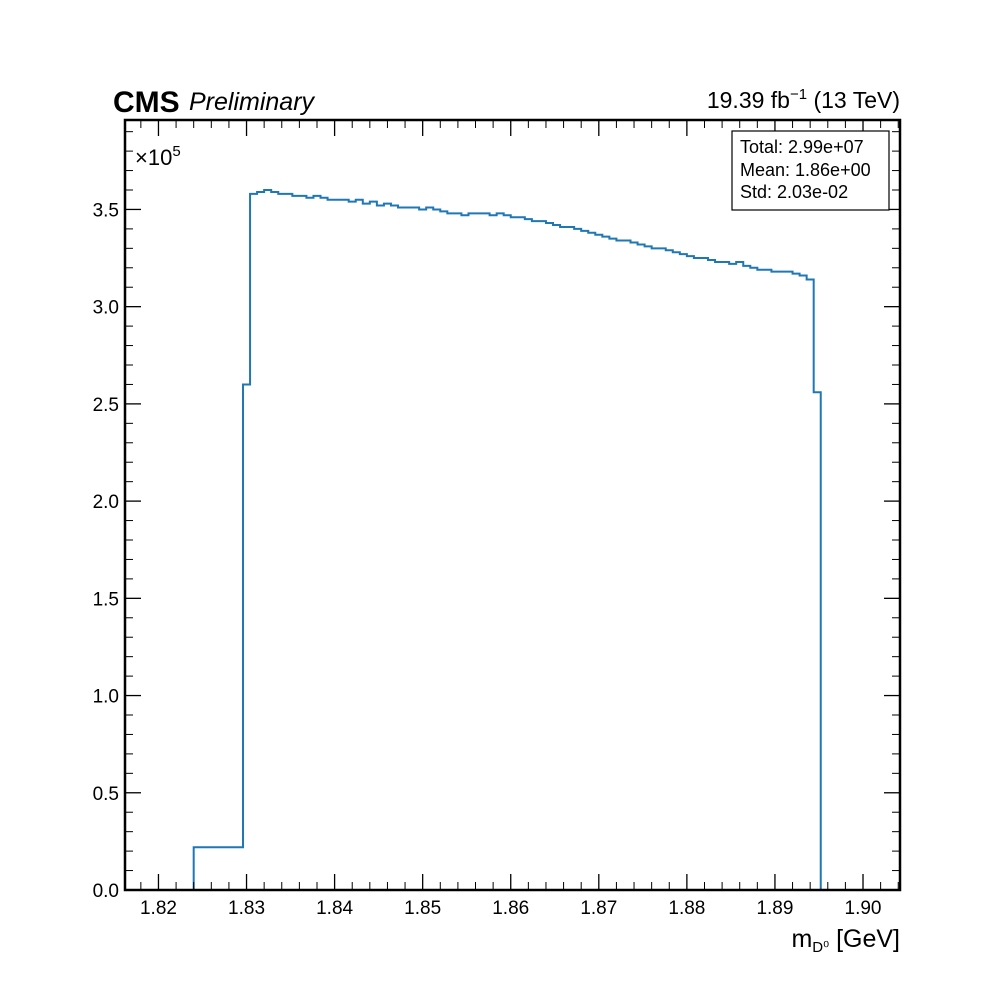 The image size is (1000, 1000). I want to click on x-tick-label: 1.88, so click(686, 908).